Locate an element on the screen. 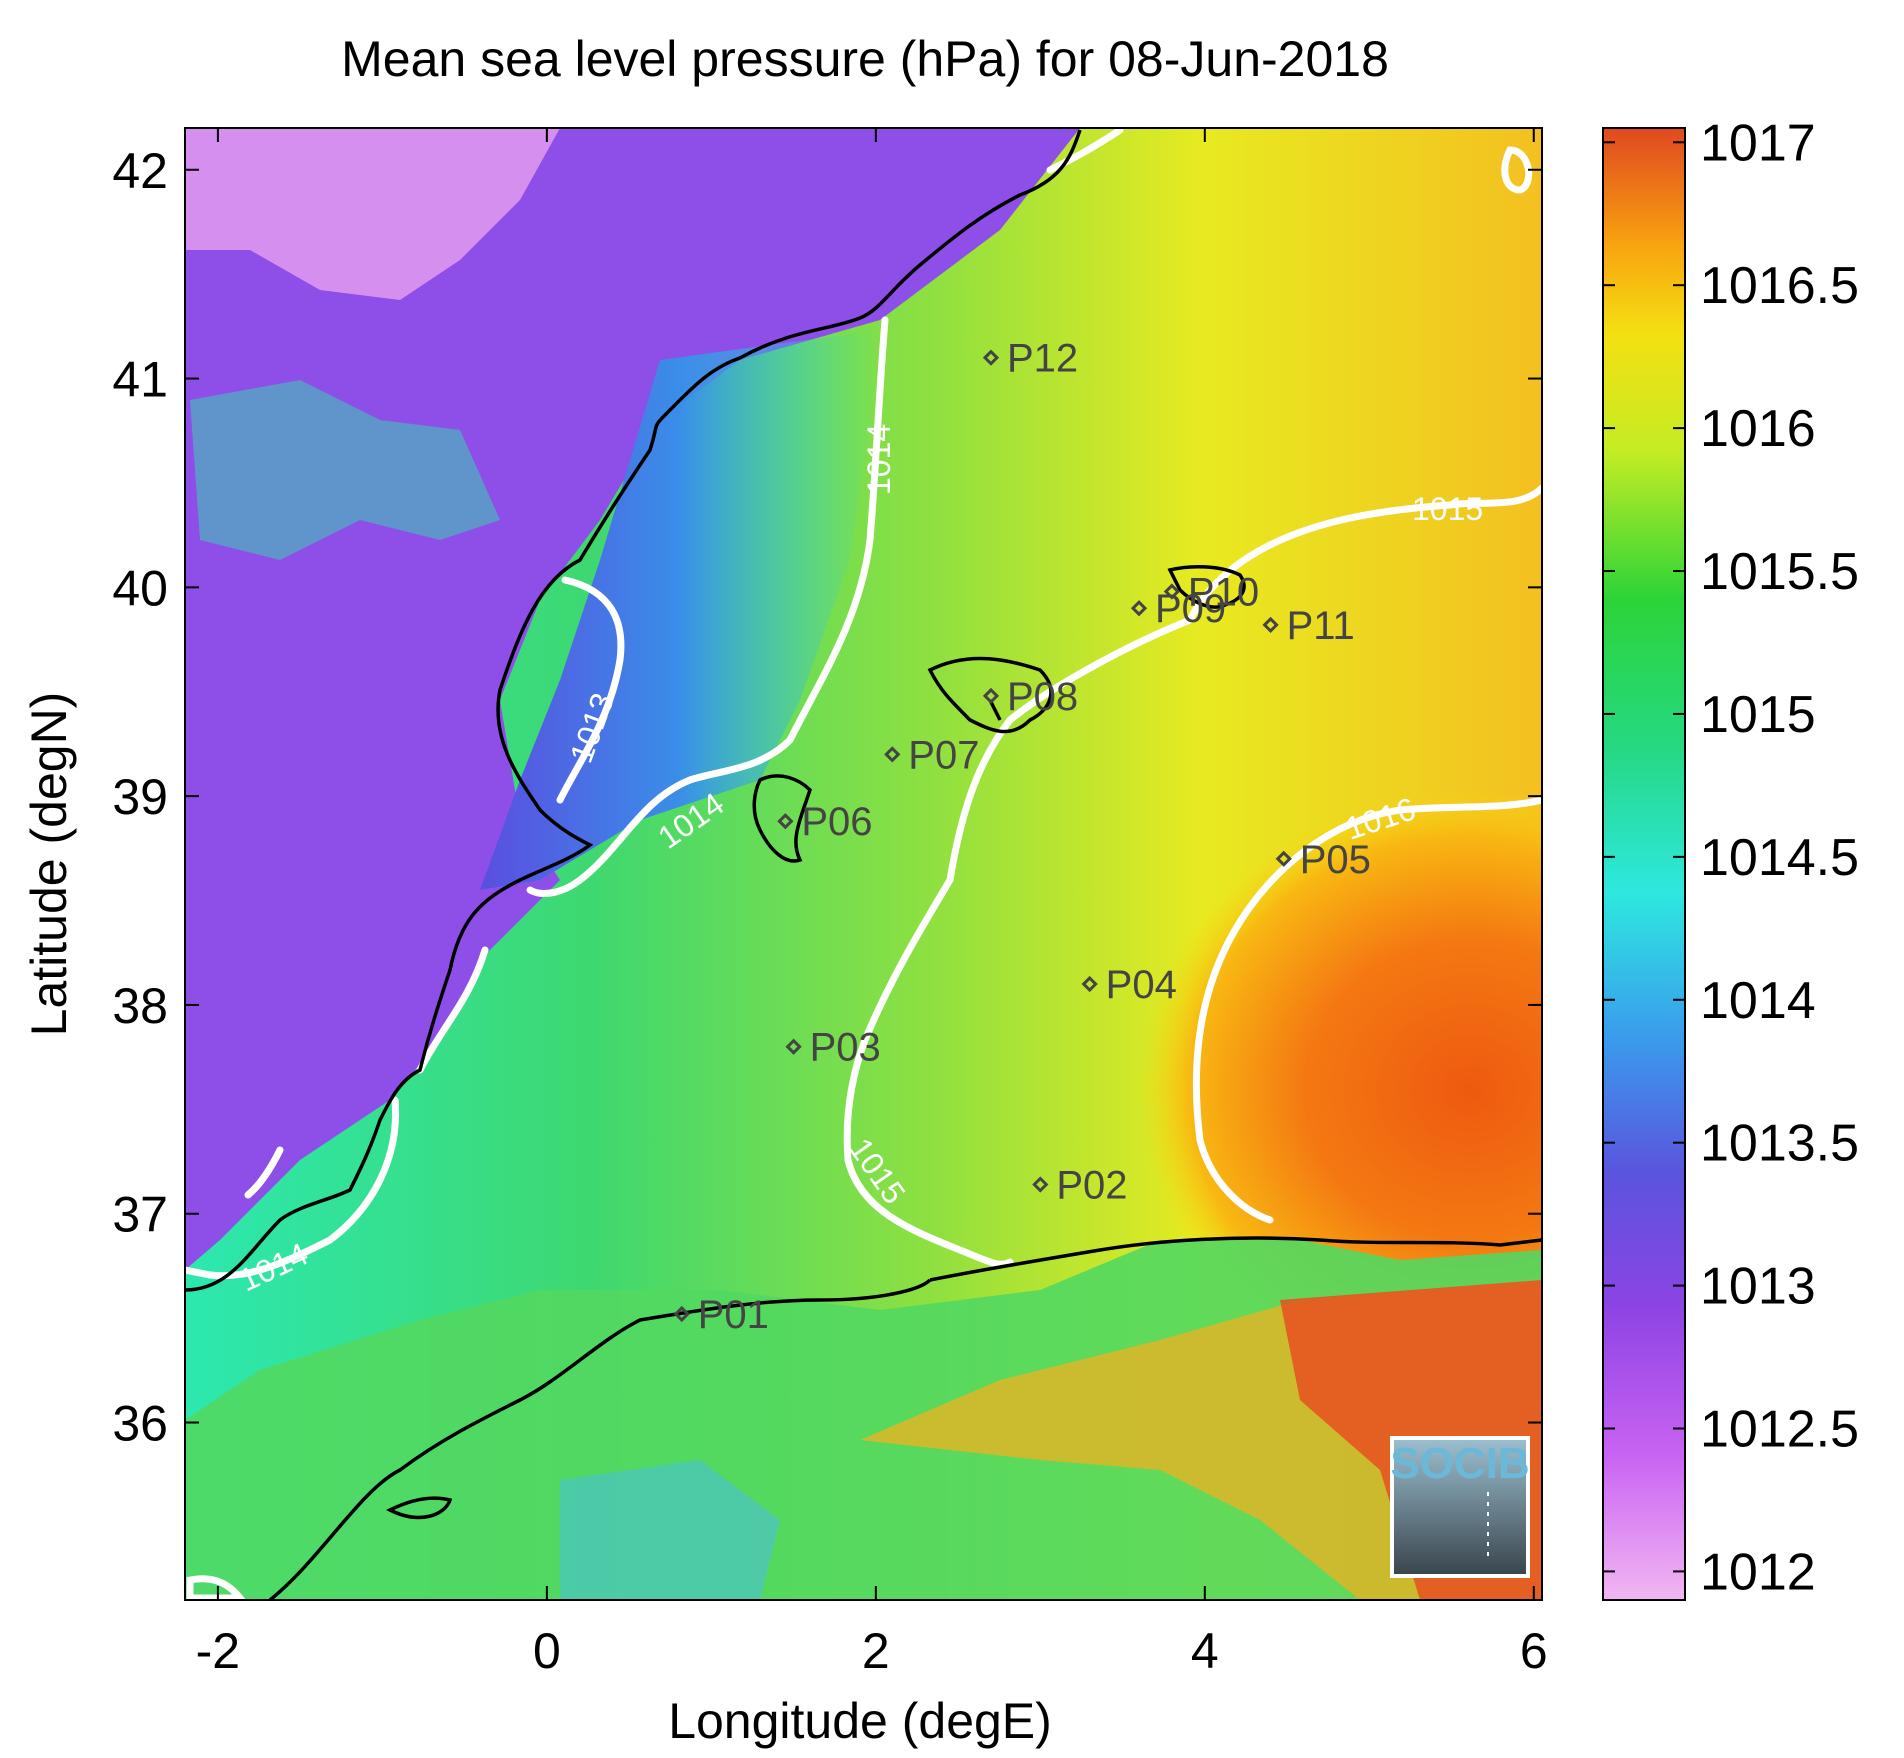 Image resolution: width=1904 pixels, height=1758 pixels. x-axis-label: Longitude (degE) is located at coordinates (860, 1721).